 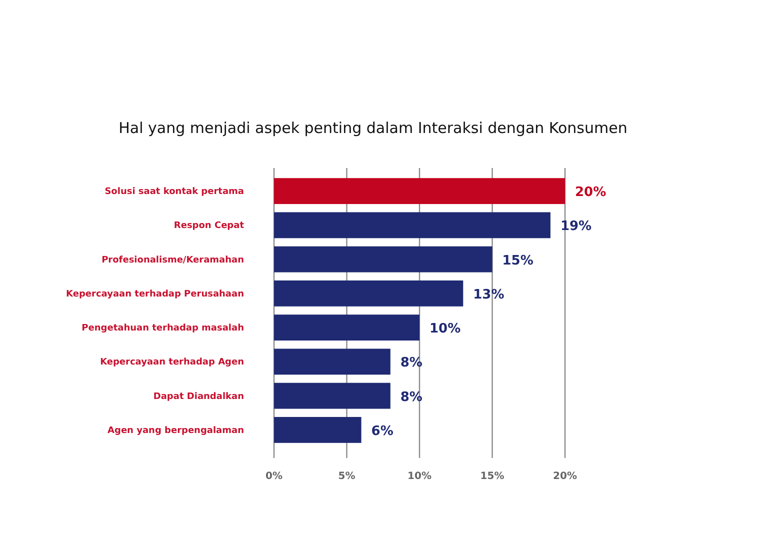 What do you see at coordinates (176, 431) in the screenshot?
I see `y-tick-label: Agen yang berpengalaman` at bounding box center [176, 431].